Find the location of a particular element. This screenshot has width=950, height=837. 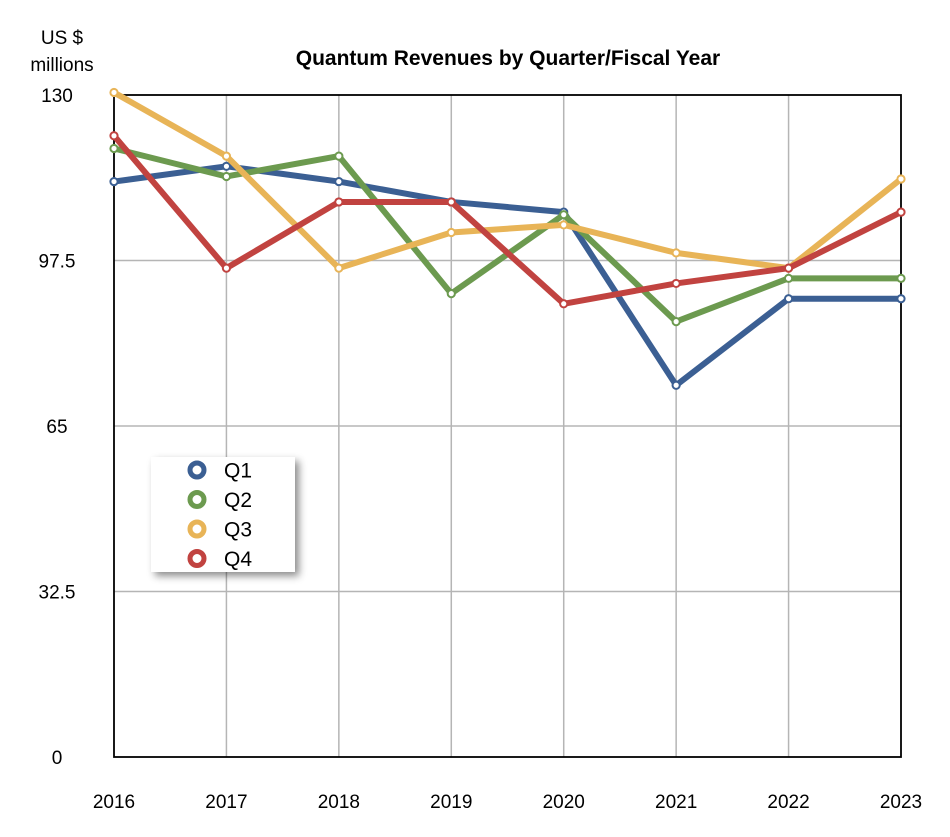

legend: Q1 Q2 Q3 Q4 is located at coordinates (223, 514).